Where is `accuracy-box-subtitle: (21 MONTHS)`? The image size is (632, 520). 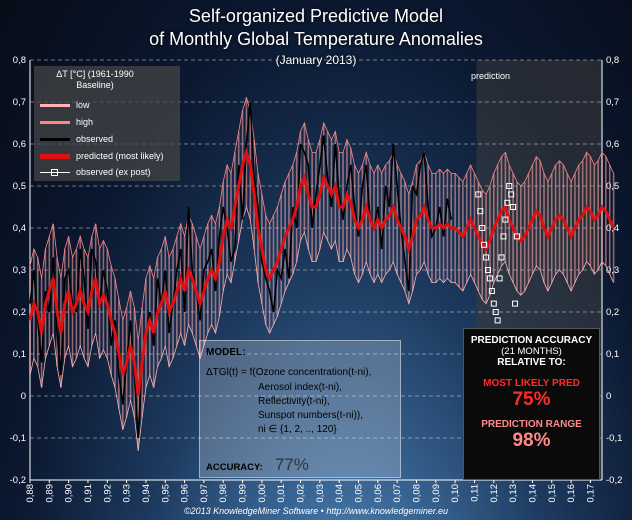
accuracy-box-subtitle: (21 MONTHS) is located at coordinates (531, 351).